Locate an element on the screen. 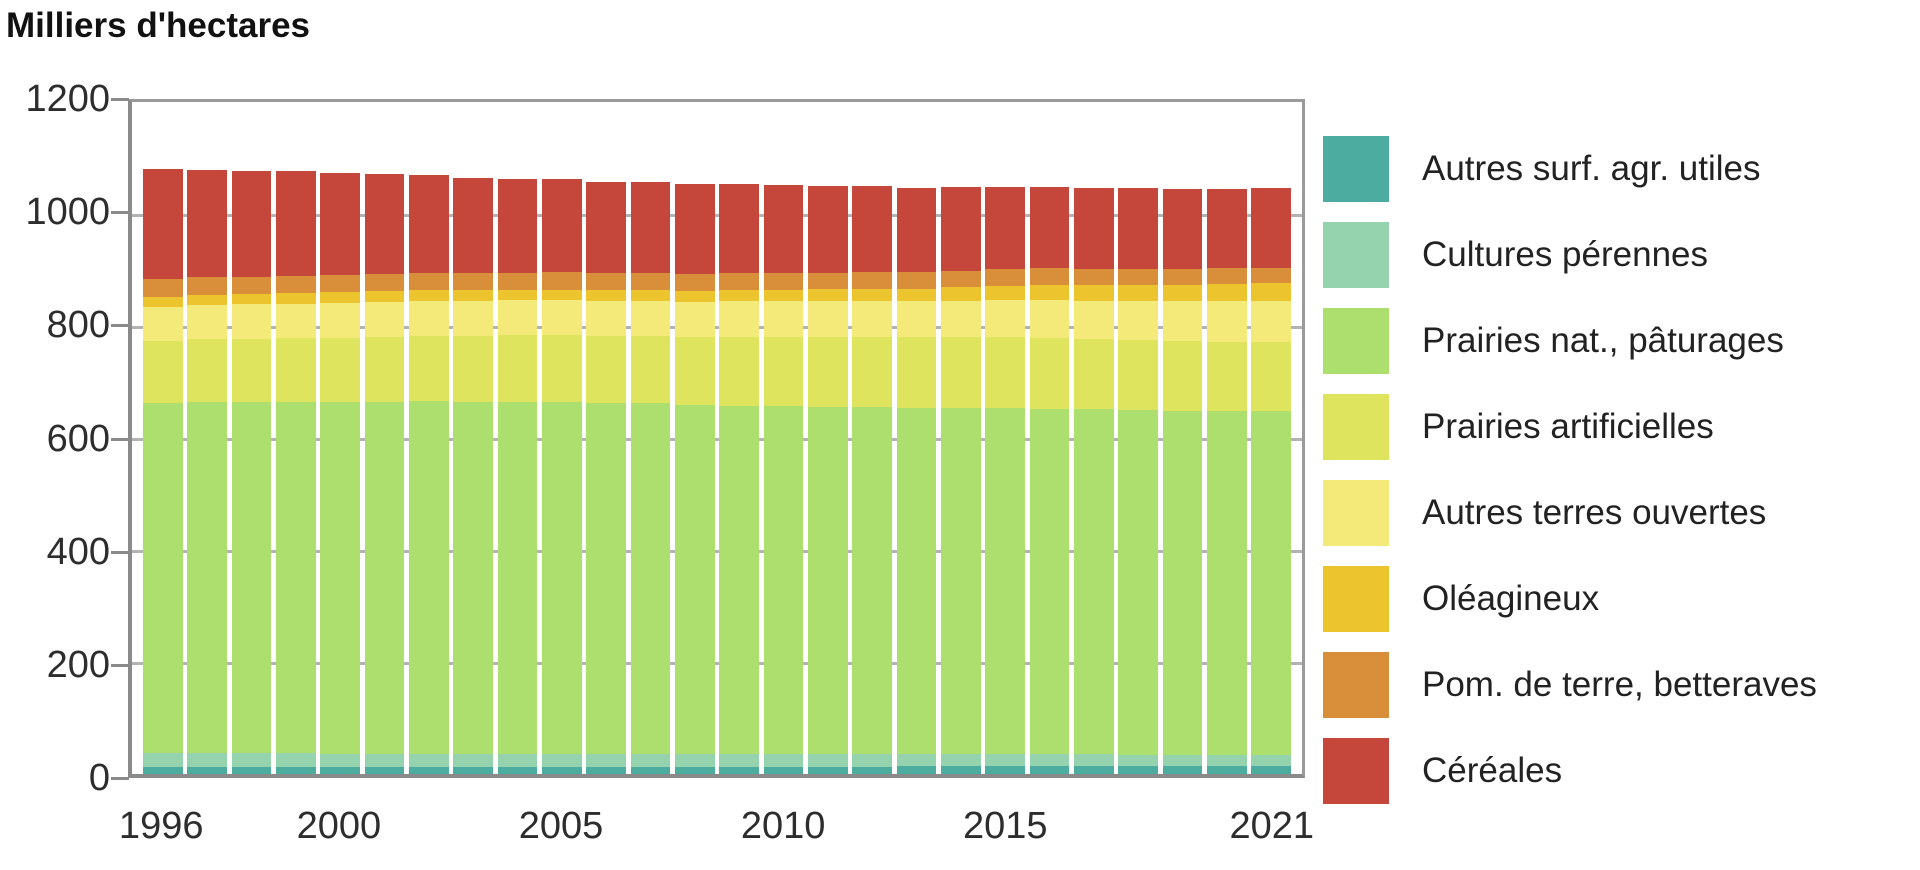 The width and height of the screenshot is (1920, 870). bar-2013 is located at coordinates (916, 438).